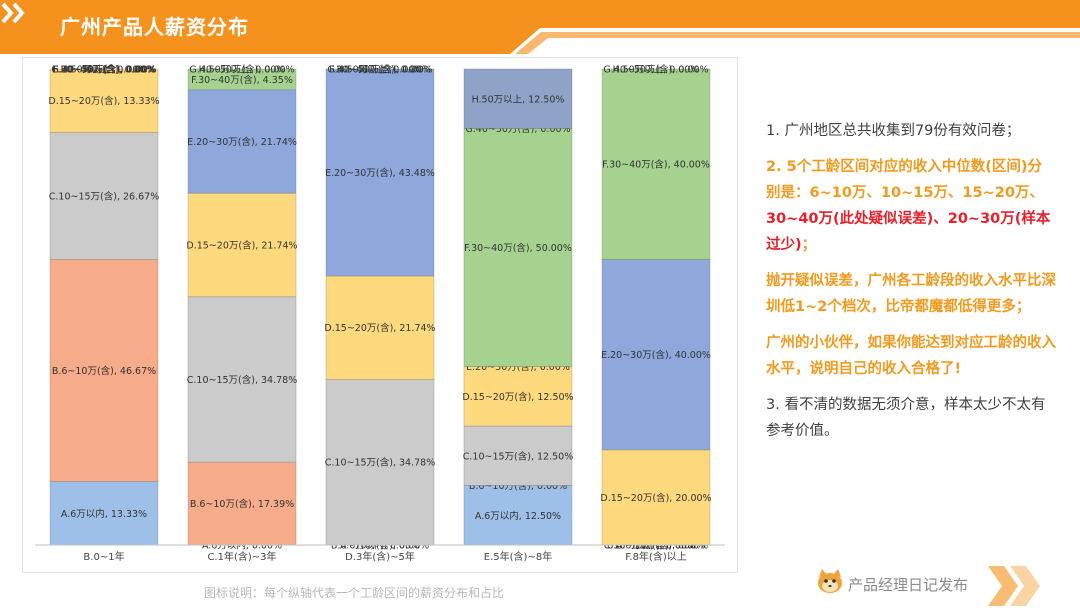  I want to click on data-label: F.30~40万(含), 50.00%, so click(518, 248).